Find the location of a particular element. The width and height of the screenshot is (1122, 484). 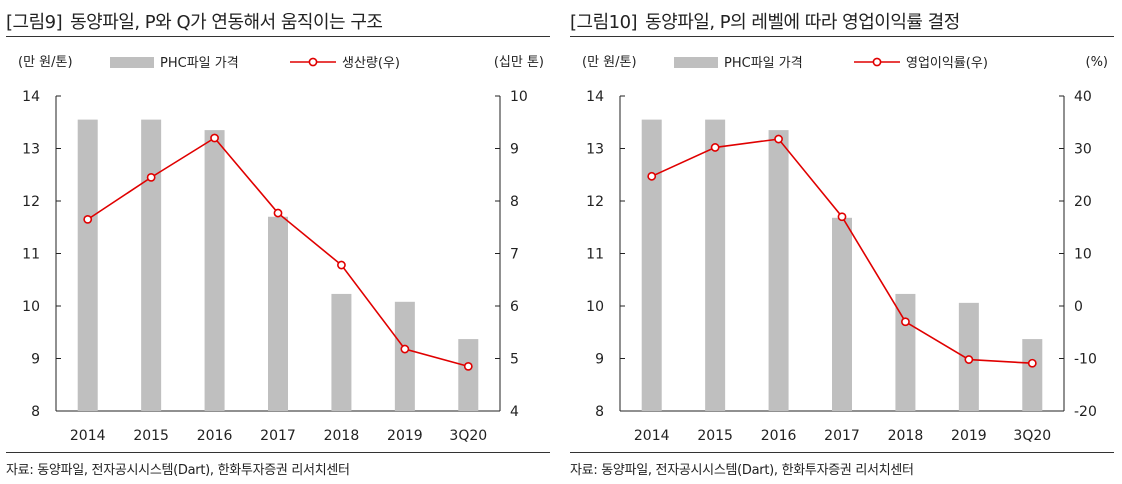

price-bar-2019 is located at coordinates (404, 356).